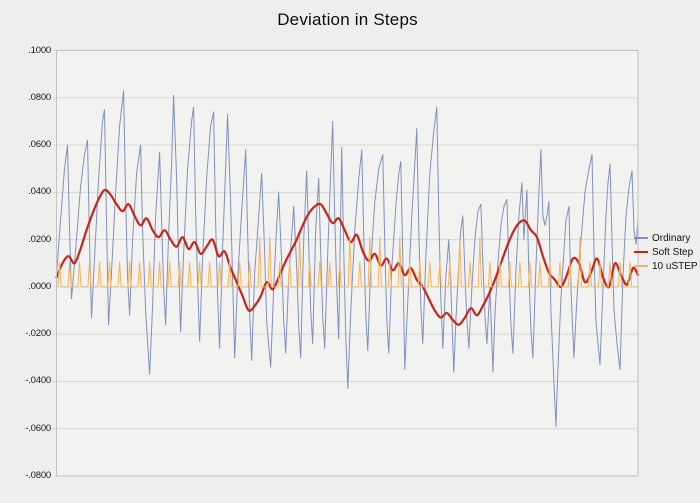  Describe the element at coordinates (39, 239) in the screenshot. I see `y-axis-tick-label: .0200` at that location.